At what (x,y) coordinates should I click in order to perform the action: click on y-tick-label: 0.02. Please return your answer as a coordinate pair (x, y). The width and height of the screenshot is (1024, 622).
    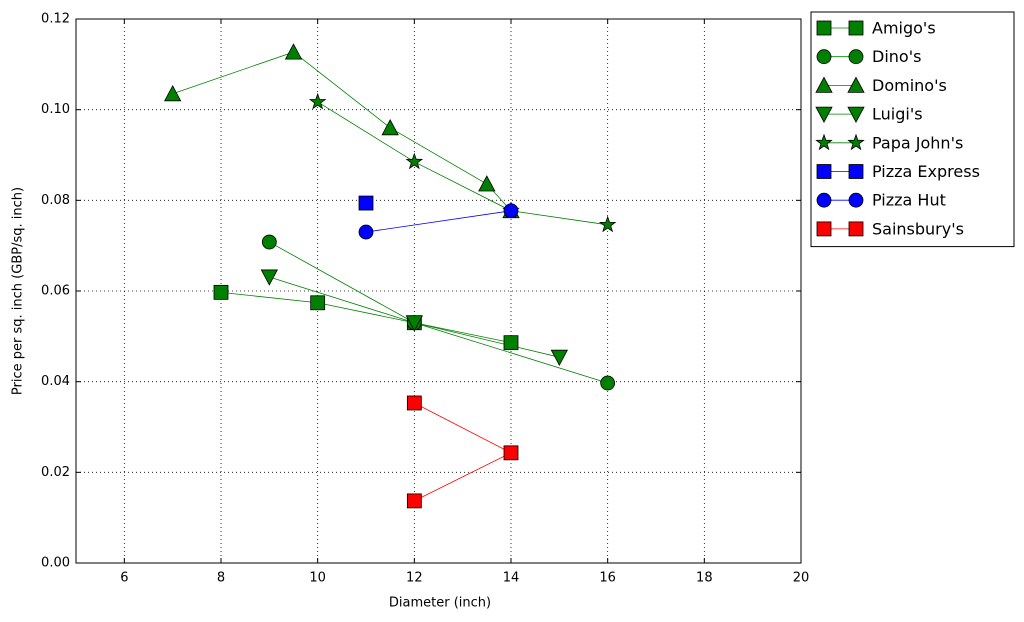
    Looking at the image, I should click on (55, 472).